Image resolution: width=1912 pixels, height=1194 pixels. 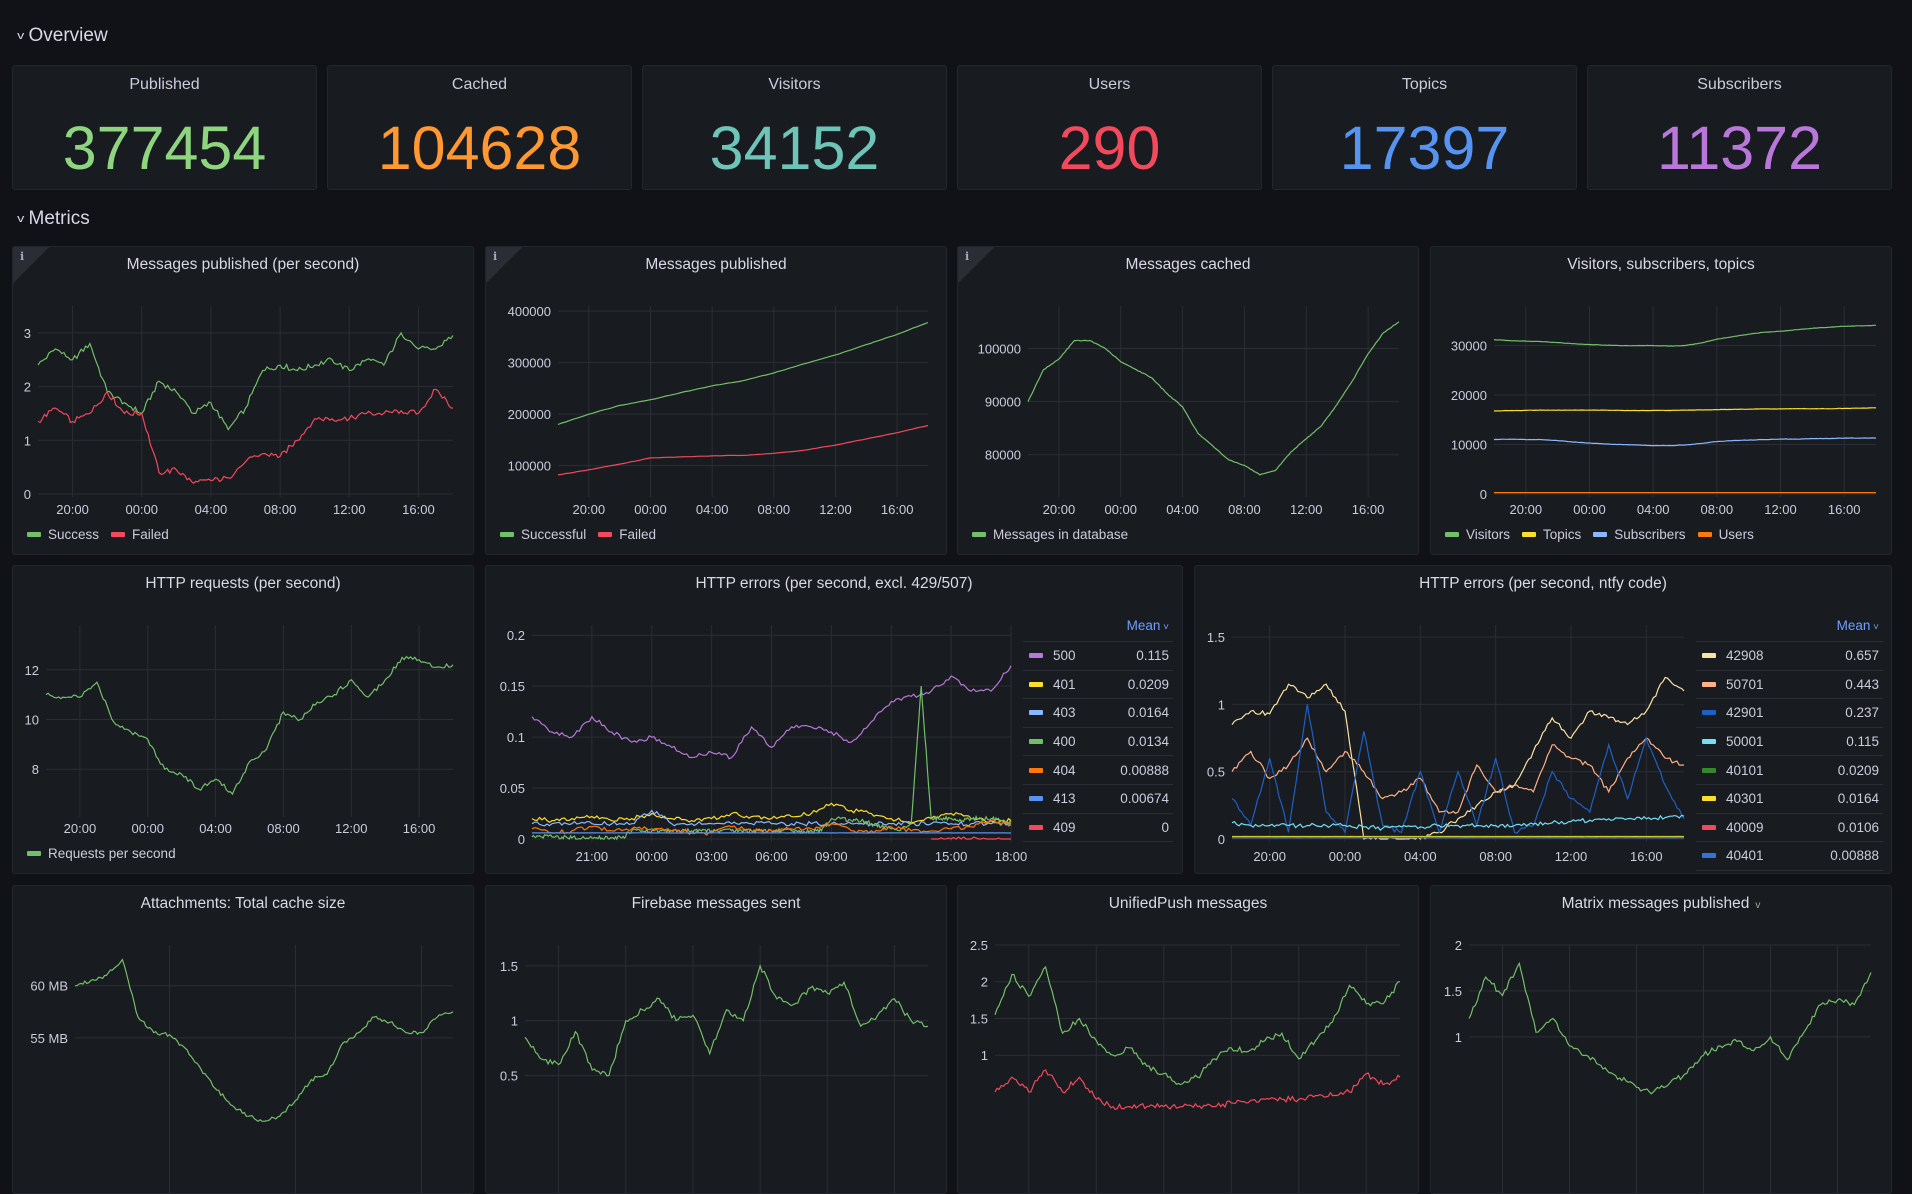 What do you see at coordinates (1736, 534) in the screenshot?
I see `legend-label: Users` at bounding box center [1736, 534].